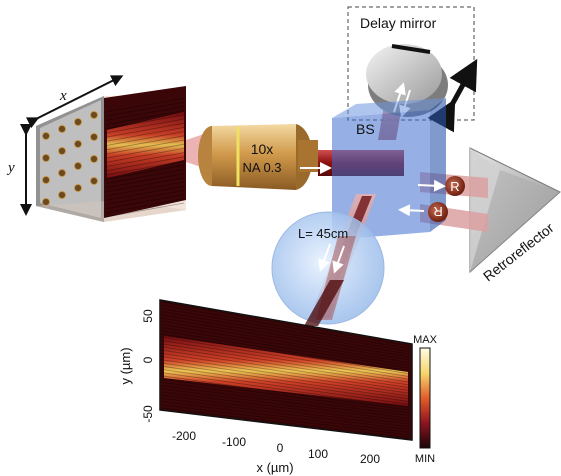 Image resolution: width=561 pixels, height=476 pixels. Describe the element at coordinates (145, 152) in the screenshot. I see `intermediate-image` at that location.